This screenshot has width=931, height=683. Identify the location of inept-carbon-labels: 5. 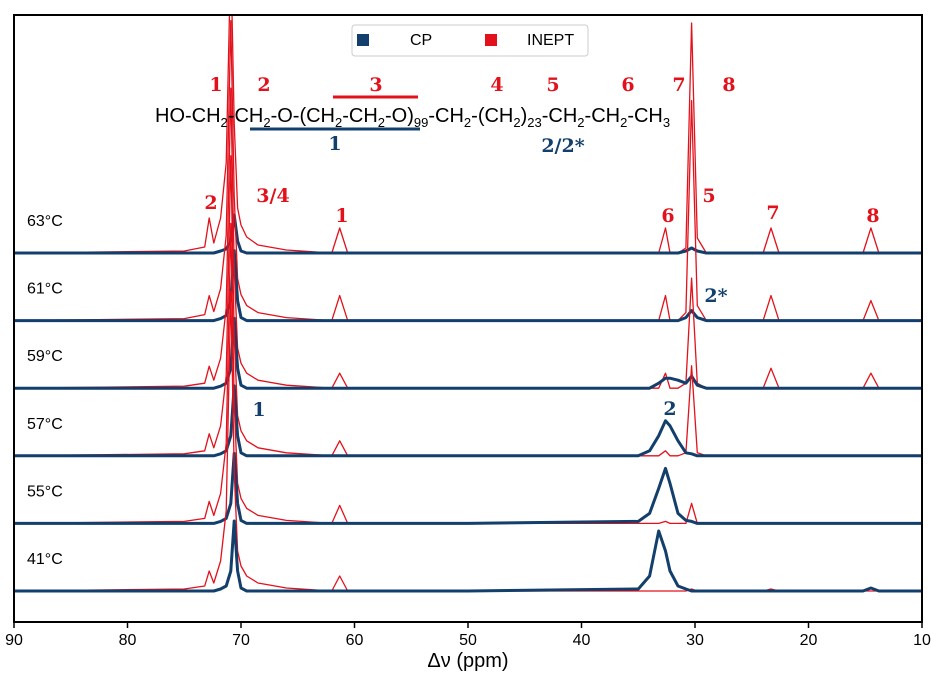
(552, 85).